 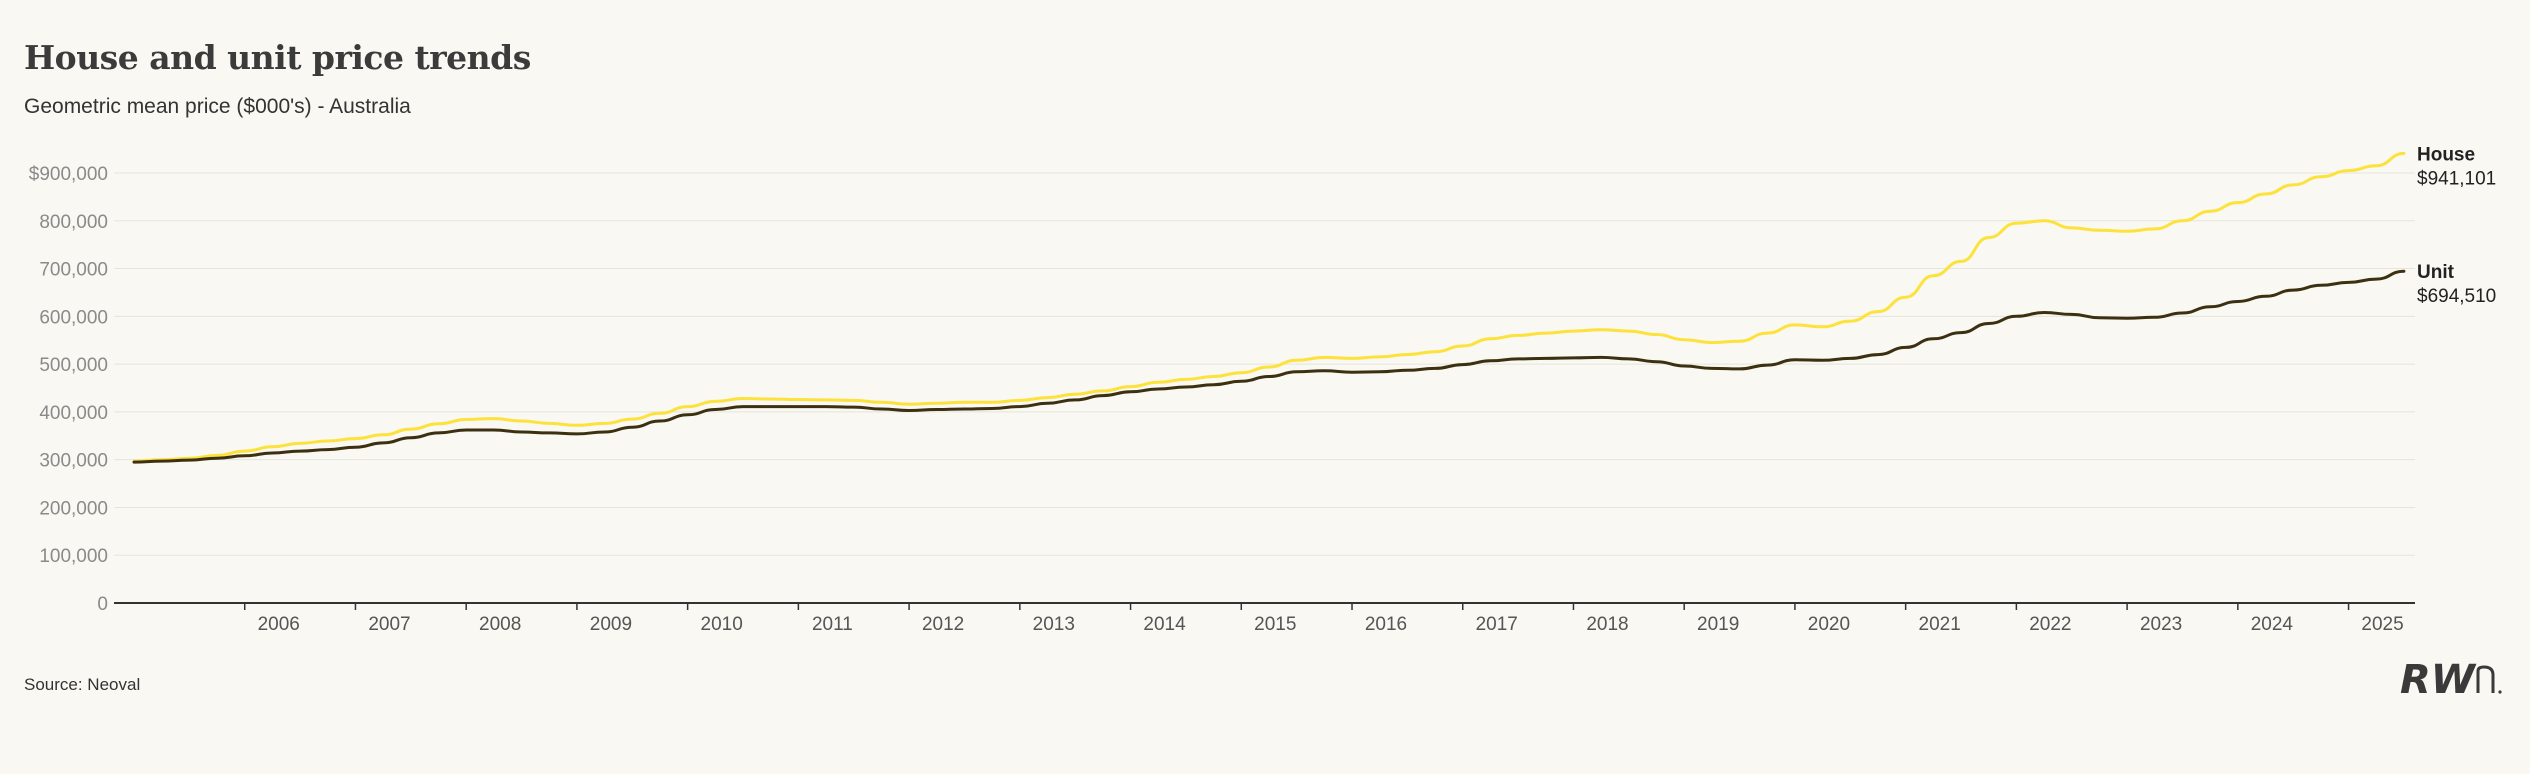 I want to click on y-tick-label: $900,000, so click(x=68, y=174).